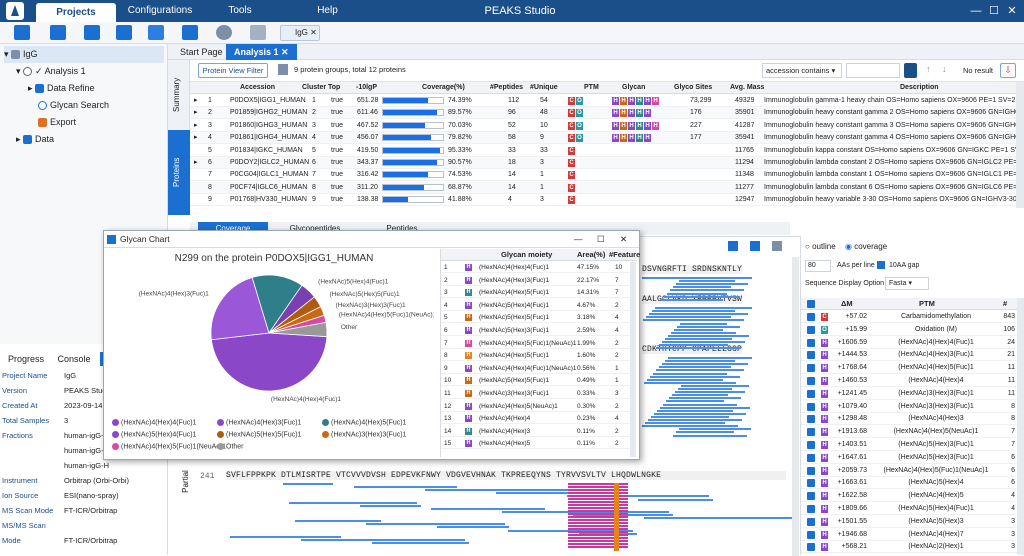 This screenshot has height=556, width=1024. What do you see at coordinates (928, 69) in the screenshot?
I see `arrow-up-icon: ↑` at bounding box center [928, 69].